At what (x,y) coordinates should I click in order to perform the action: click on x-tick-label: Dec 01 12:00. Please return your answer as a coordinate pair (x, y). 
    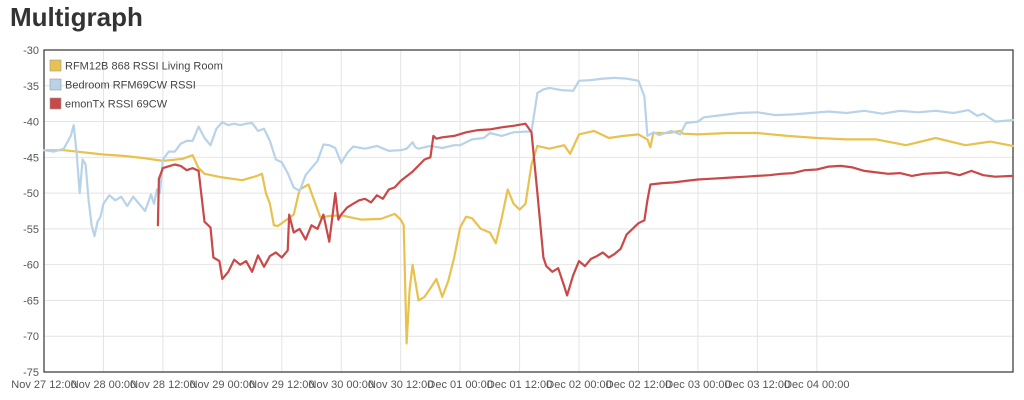
    Looking at the image, I should click on (519, 385).